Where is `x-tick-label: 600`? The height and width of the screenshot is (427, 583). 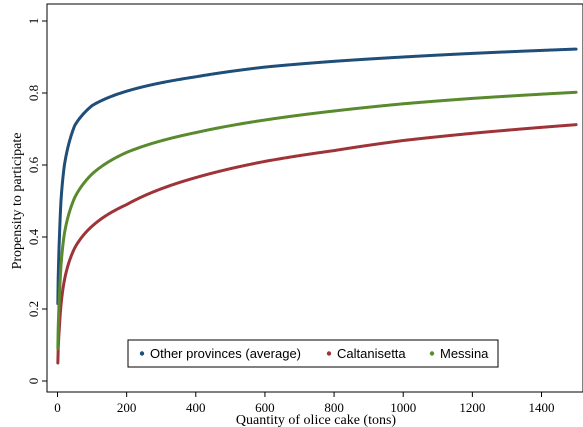 x-tick-label: 600 is located at coordinates (265, 407).